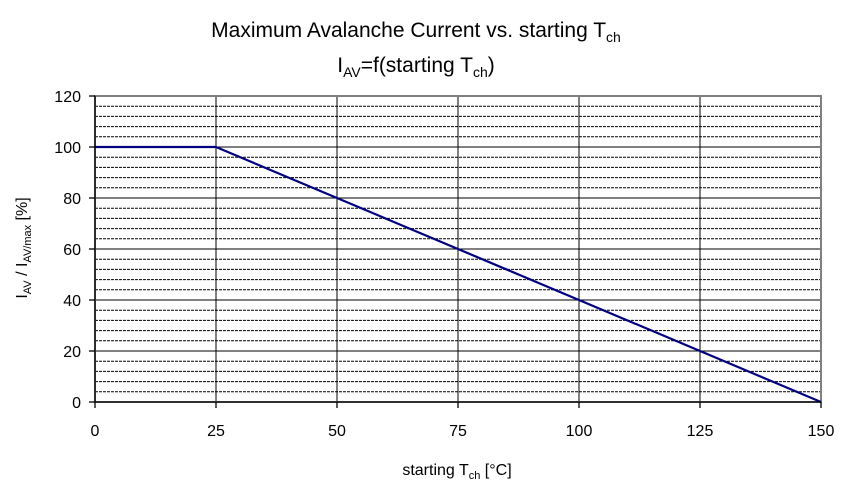 This screenshot has width=843, height=484. Describe the element at coordinates (24, 247) in the screenshot. I see `y-axis-label: IAV / IAV/max [%]` at that location.